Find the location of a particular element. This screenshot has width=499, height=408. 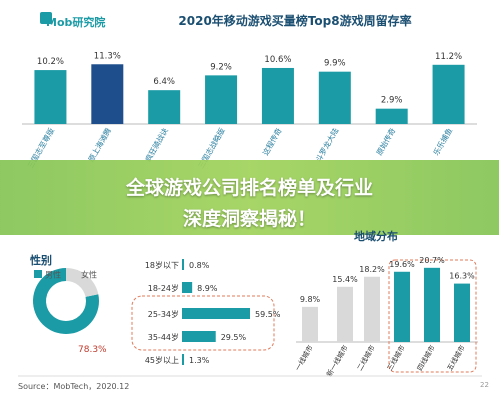

mob-logo-icon is located at coordinates (46, 18).